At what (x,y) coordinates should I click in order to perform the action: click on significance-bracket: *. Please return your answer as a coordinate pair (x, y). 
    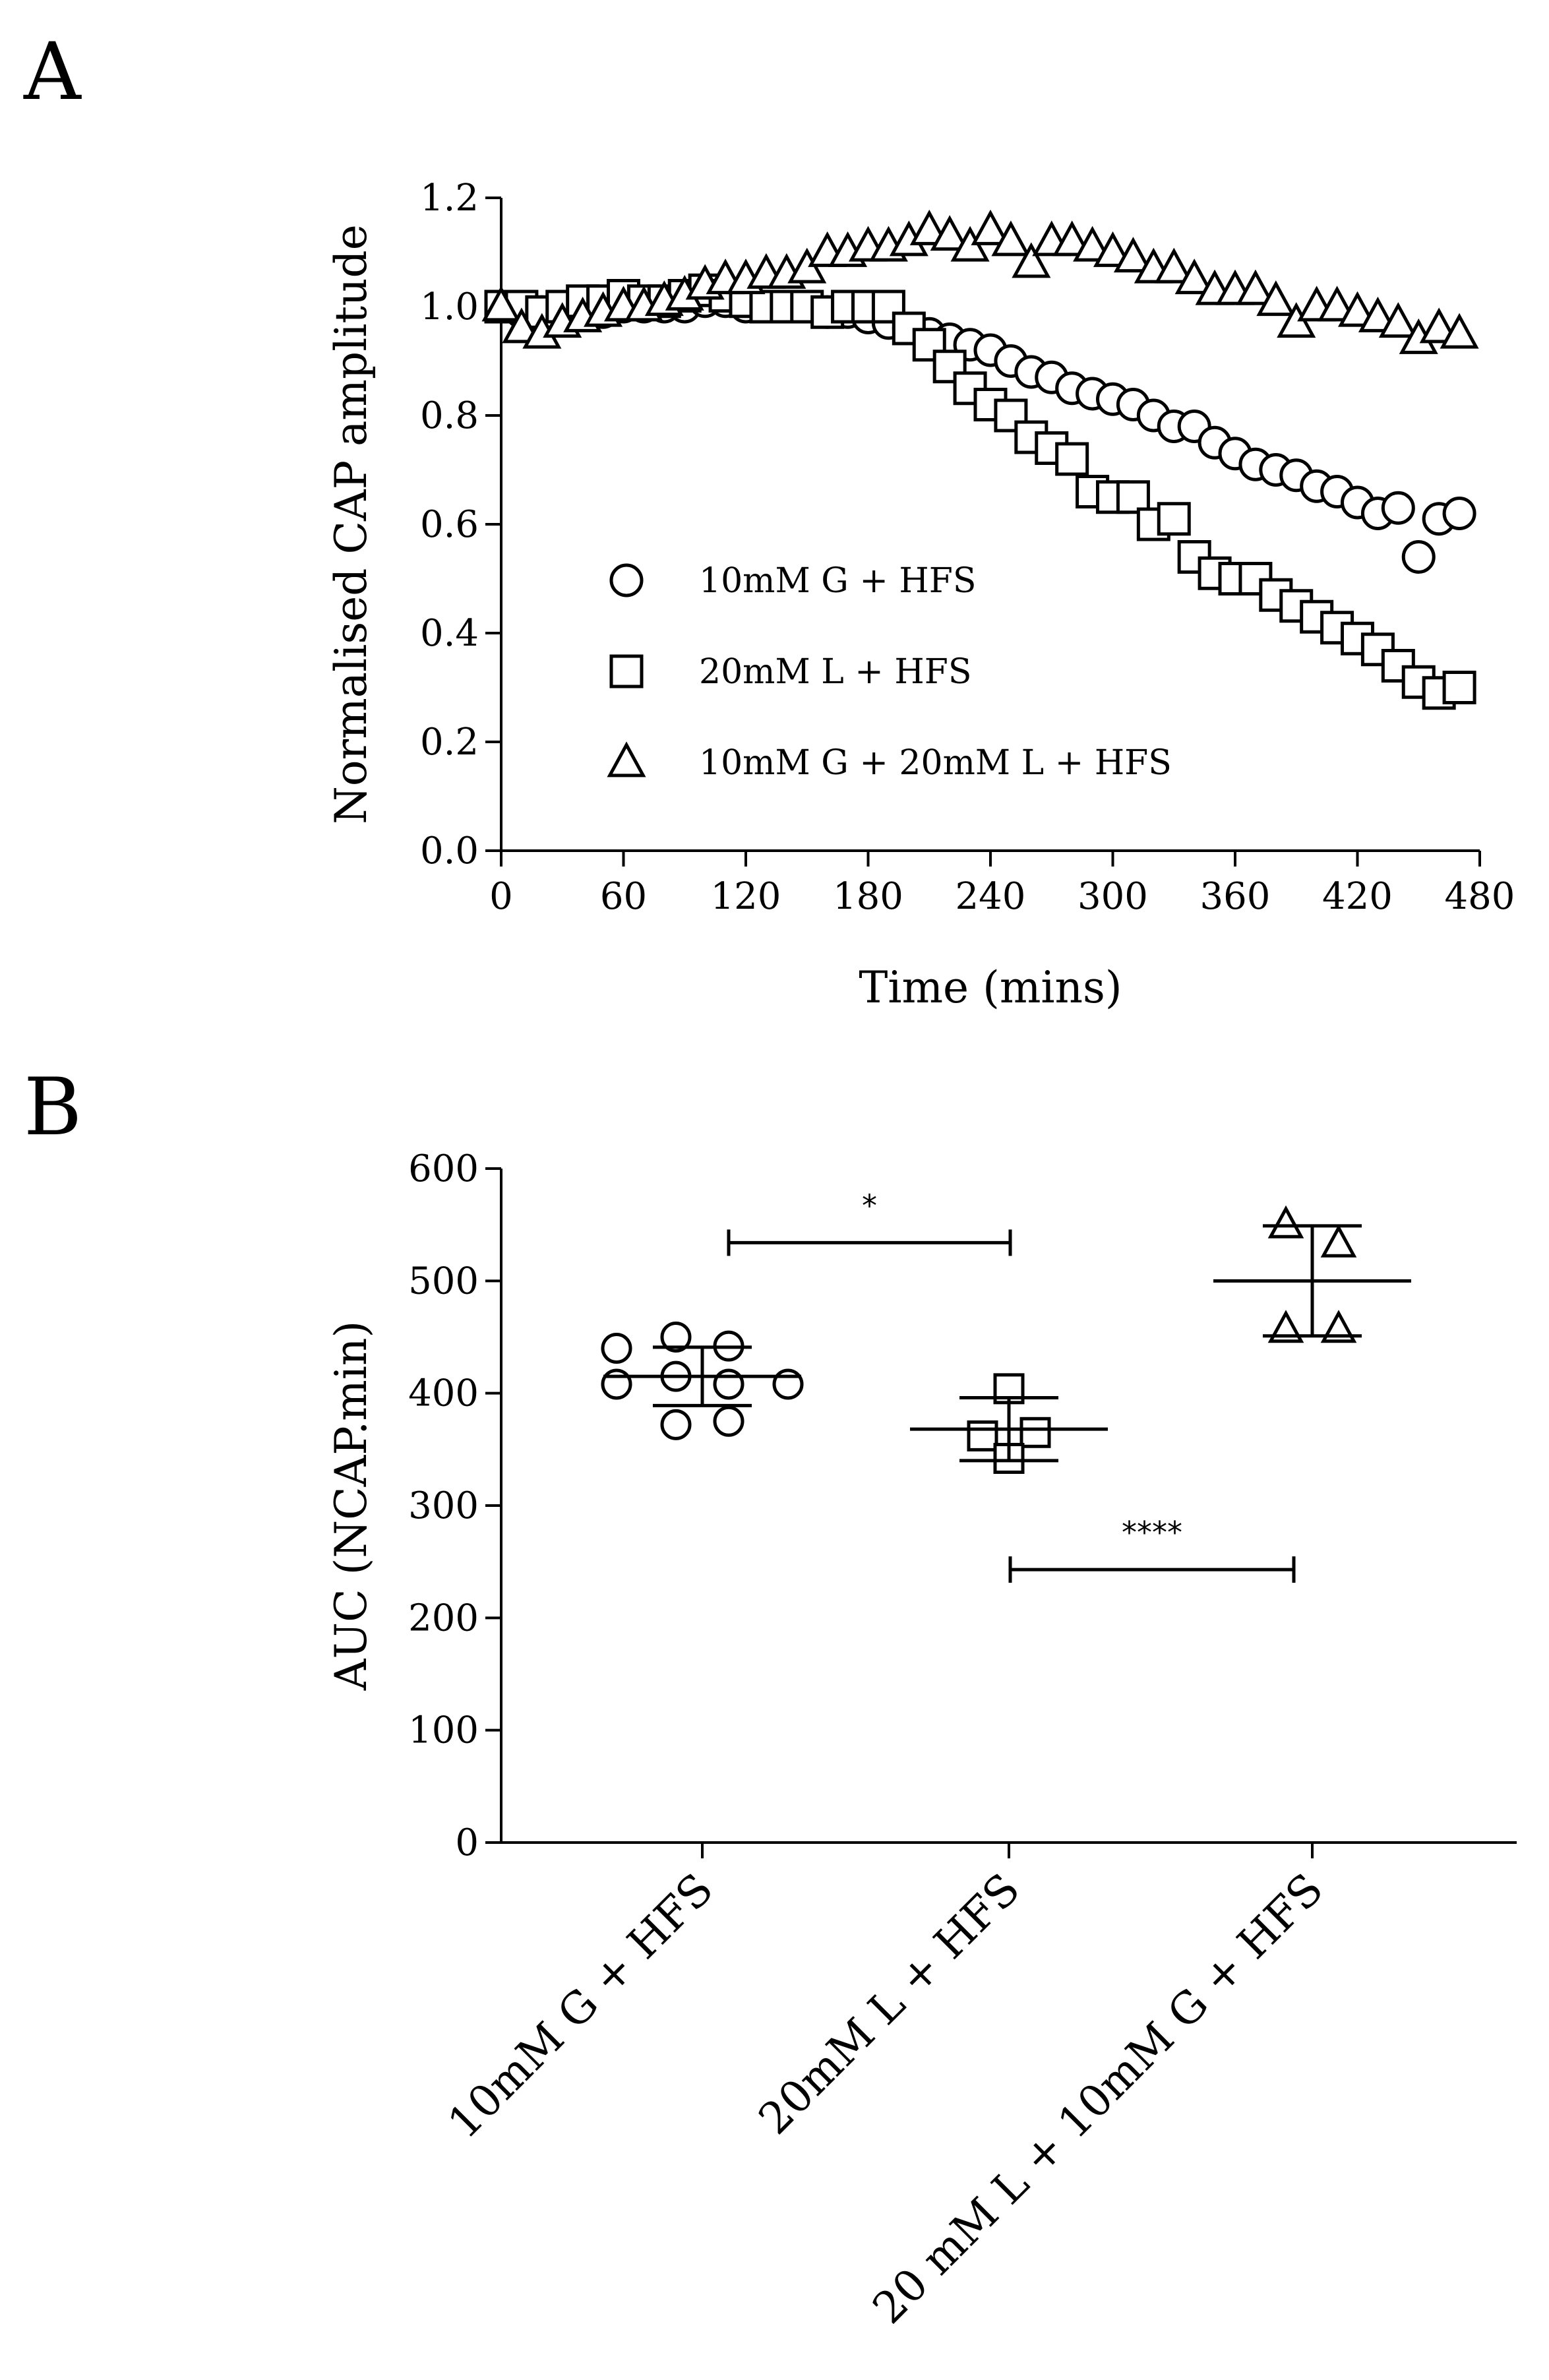
    Looking at the image, I should click on (869, 1222).